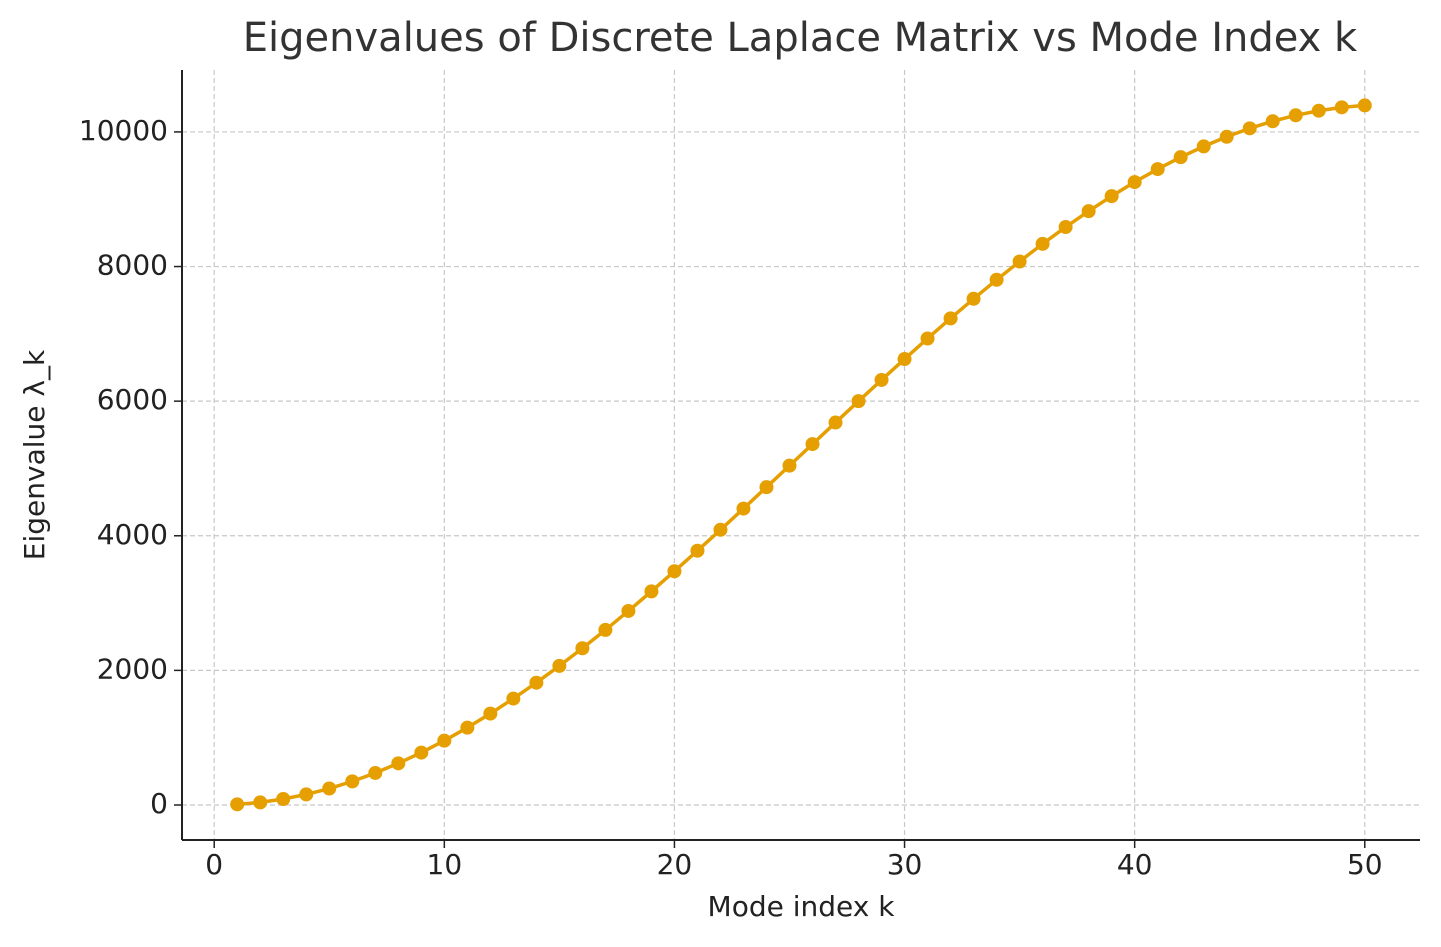 The image size is (1441, 947). Describe the element at coordinates (132, 668) in the screenshot. I see `y-tick-label: 2000` at that location.